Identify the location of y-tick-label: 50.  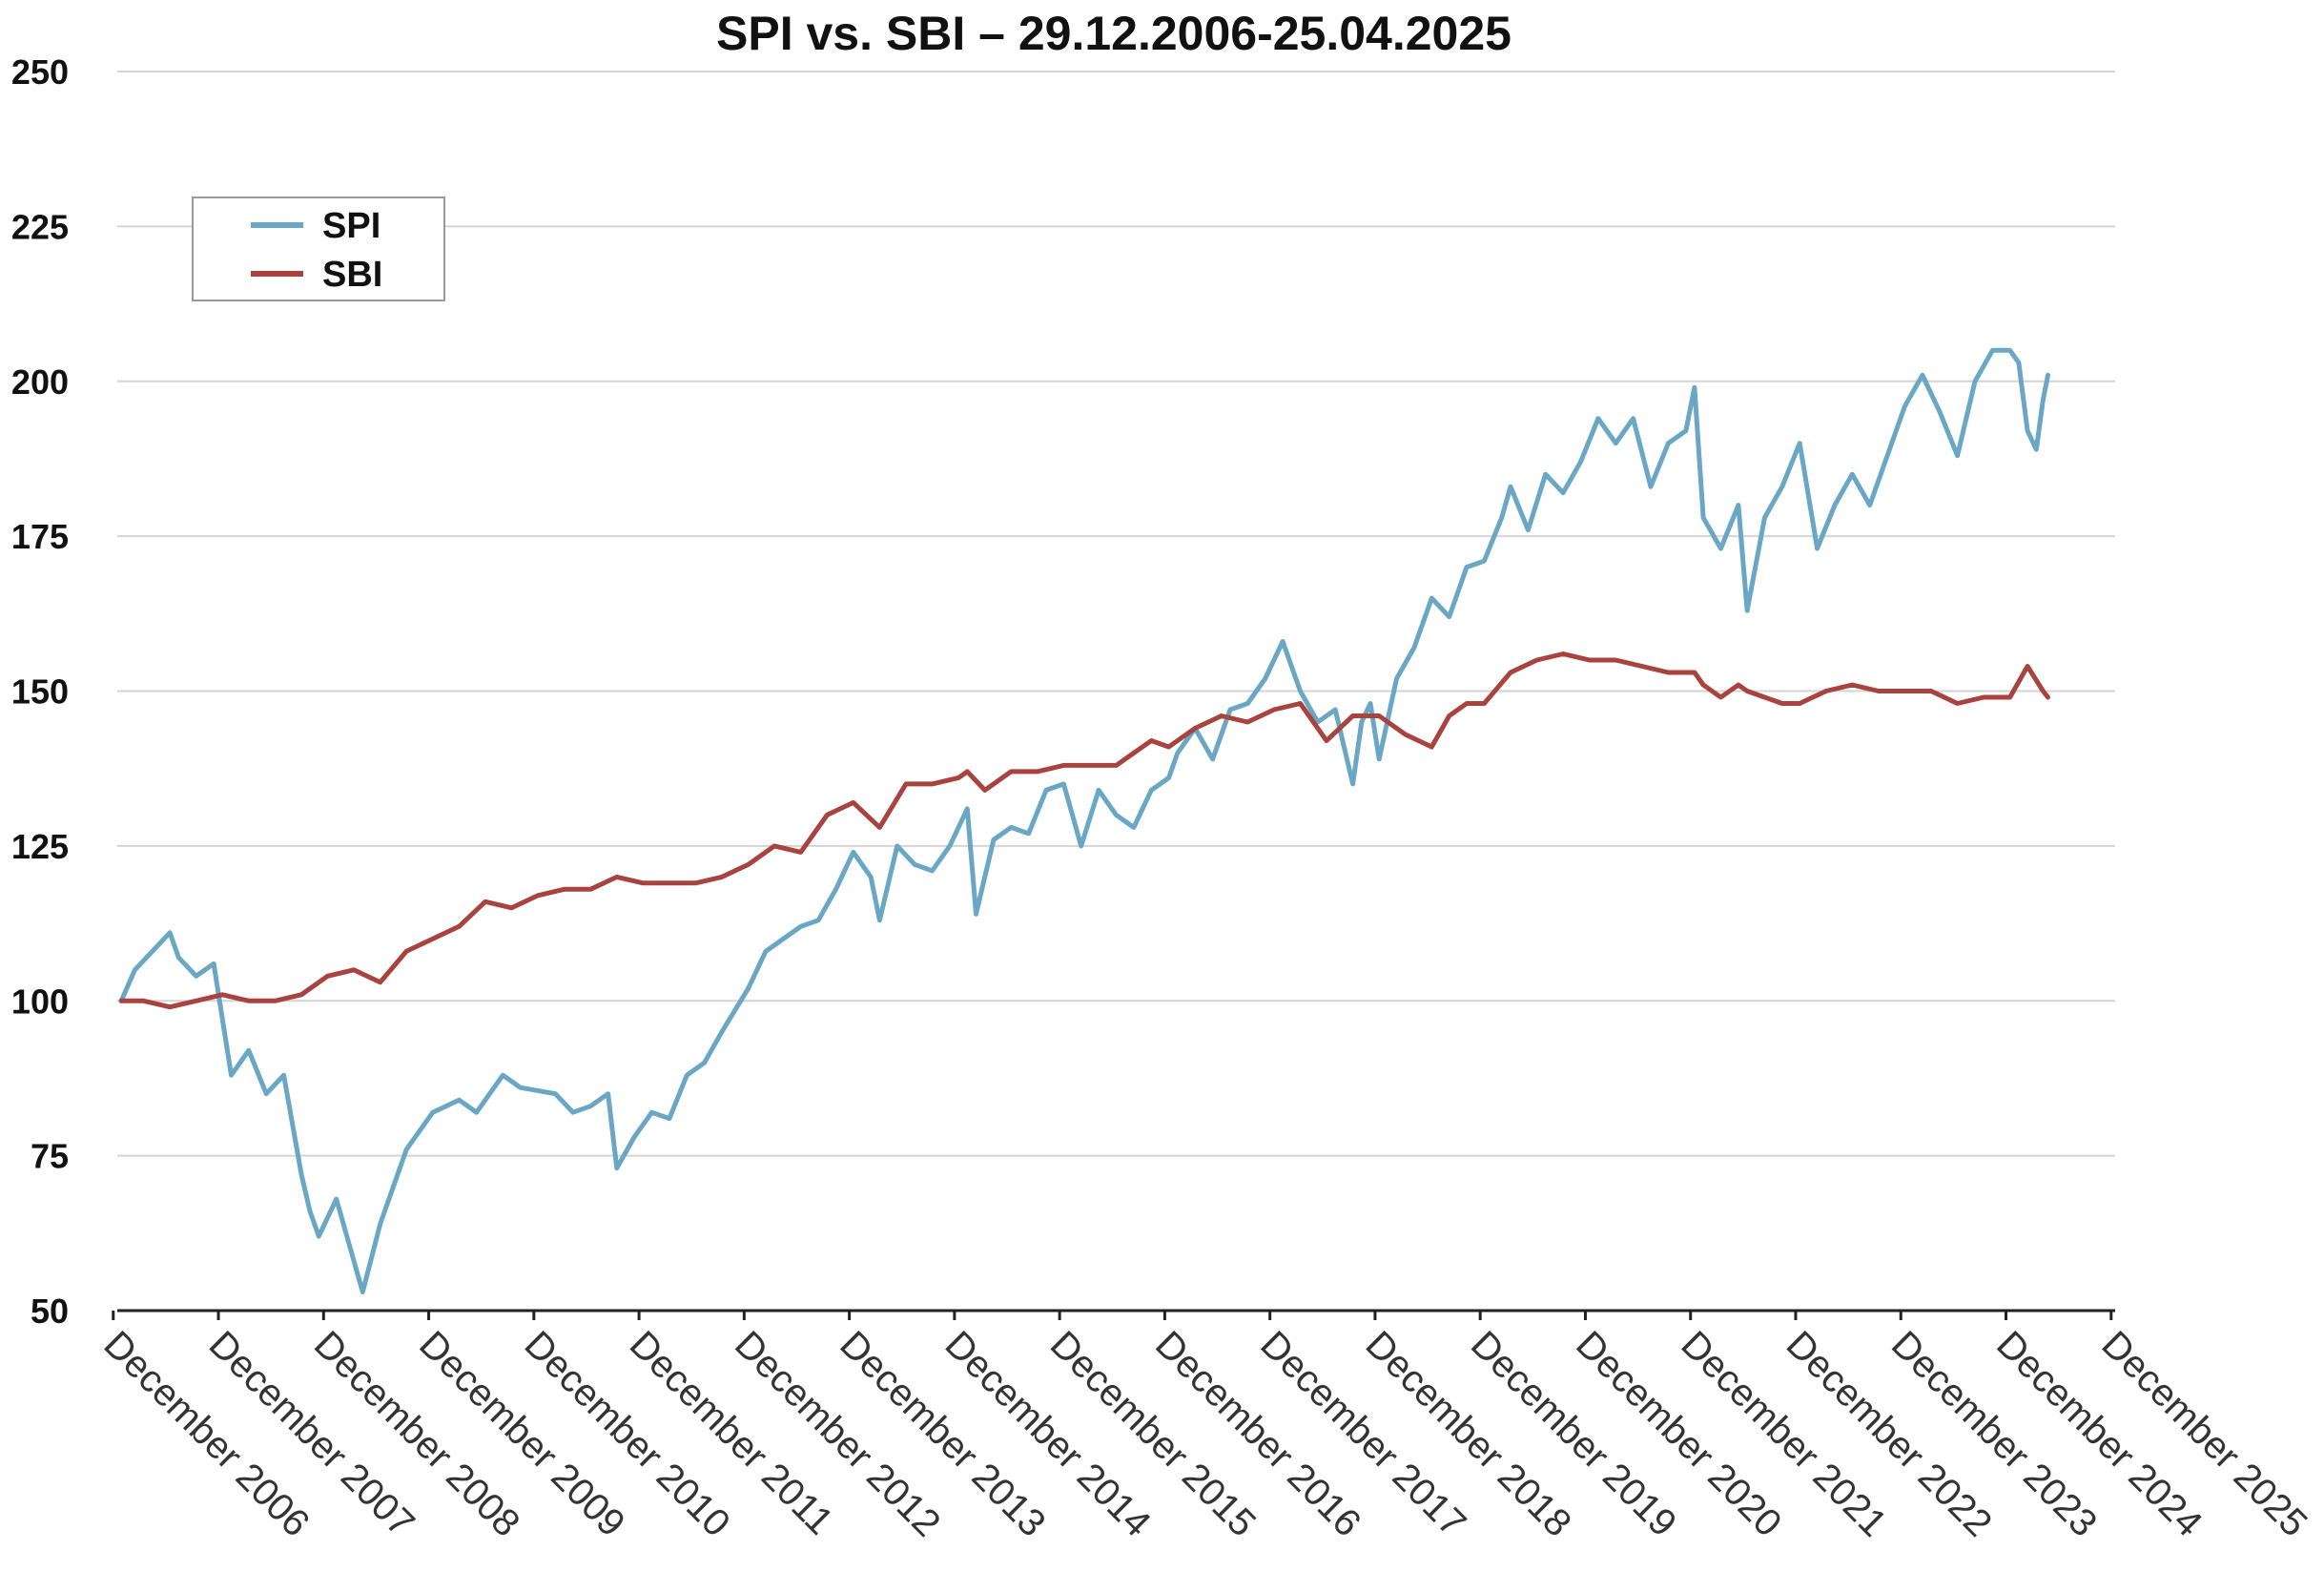
(50, 1311).